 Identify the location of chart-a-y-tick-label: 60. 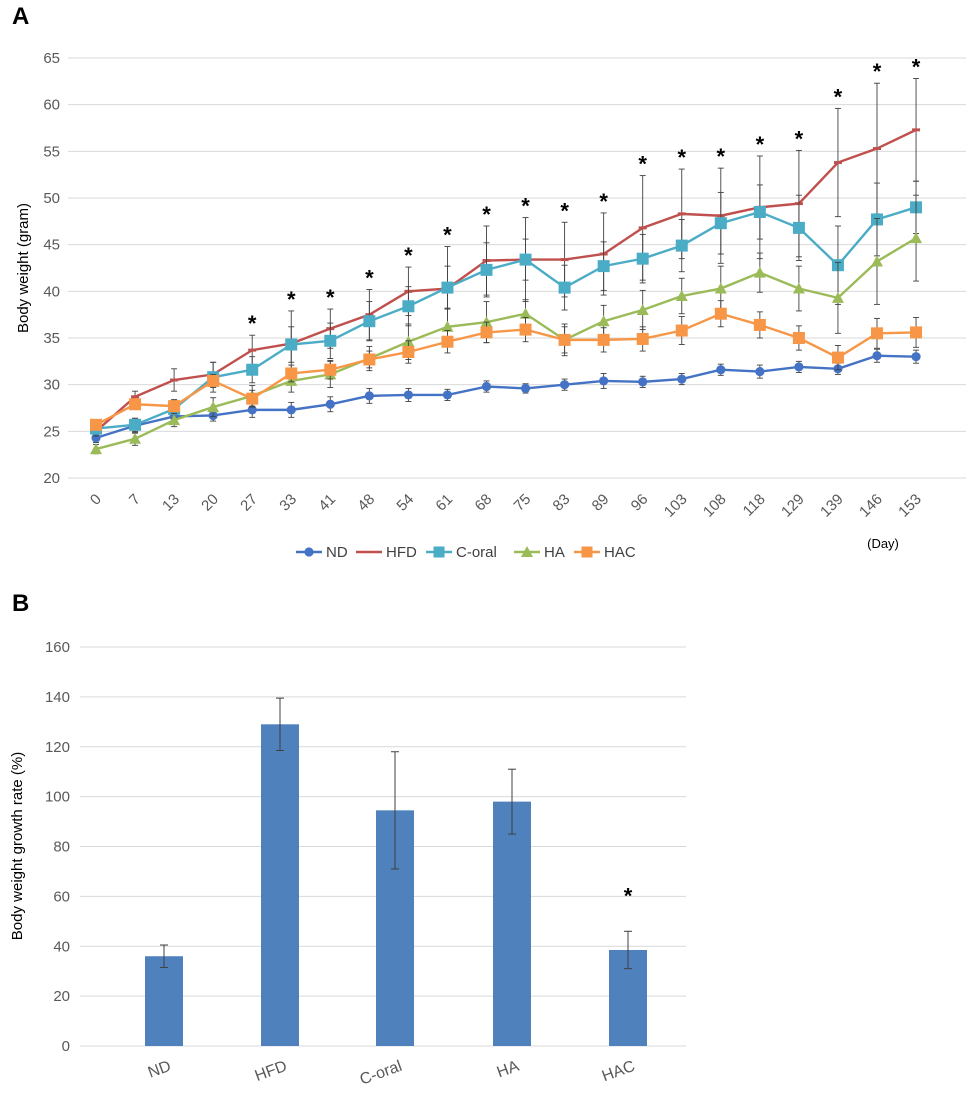
(51, 105).